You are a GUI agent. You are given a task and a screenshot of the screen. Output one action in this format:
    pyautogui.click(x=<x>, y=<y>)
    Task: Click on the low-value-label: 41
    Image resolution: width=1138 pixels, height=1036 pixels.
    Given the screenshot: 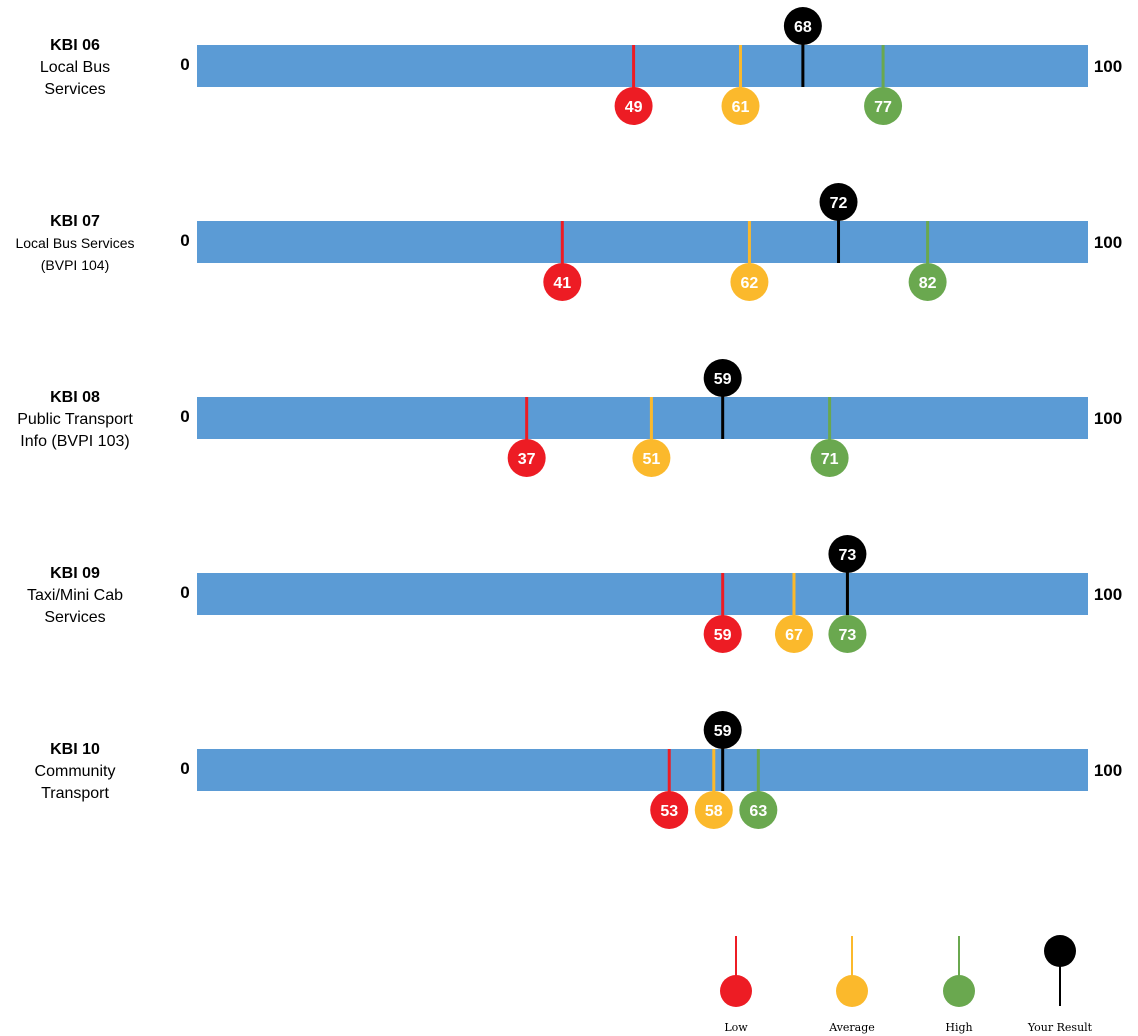 What is the action you would take?
    pyautogui.click(x=562, y=283)
    